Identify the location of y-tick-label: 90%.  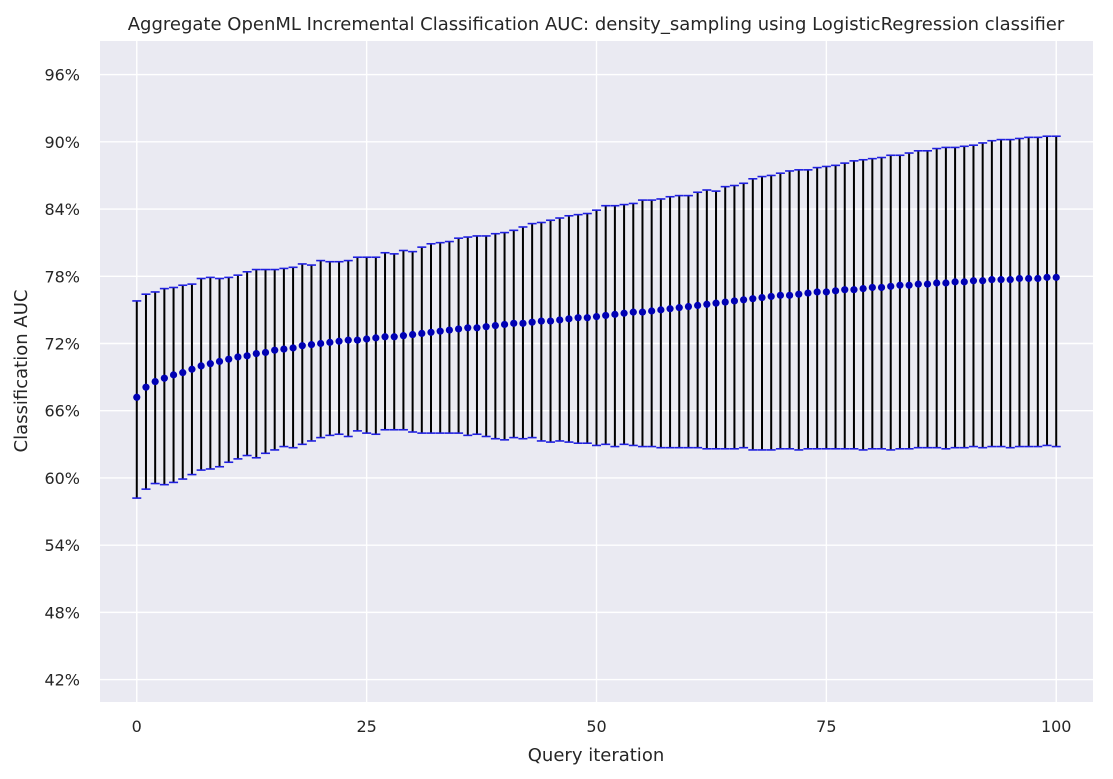
(62, 142).